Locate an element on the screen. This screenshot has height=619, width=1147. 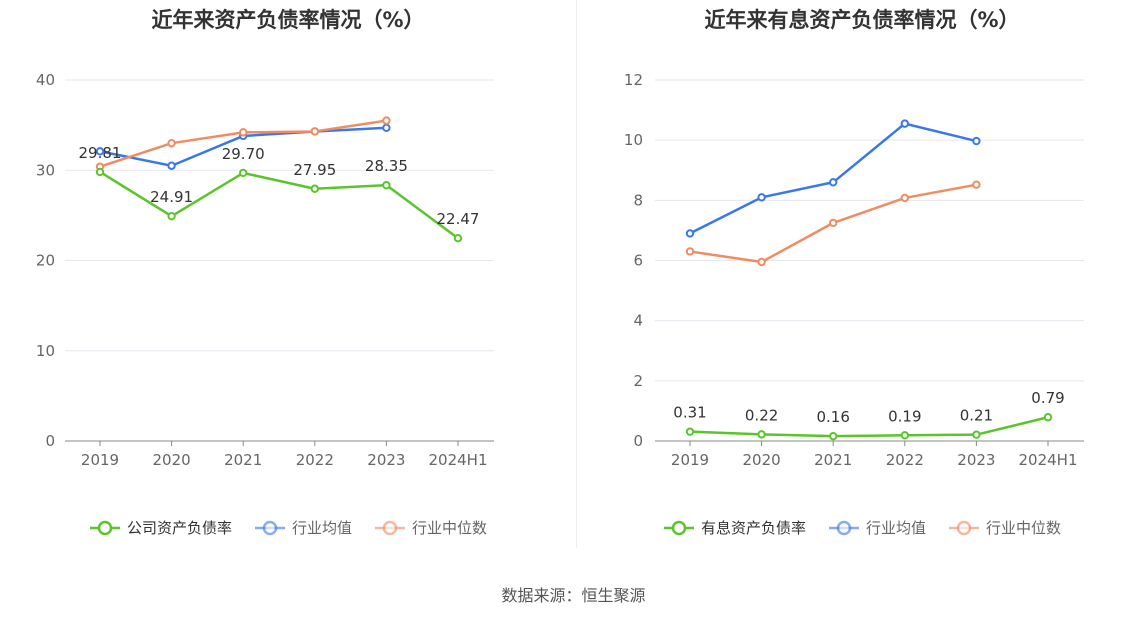
data-label: 0.22 is located at coordinates (761, 415).